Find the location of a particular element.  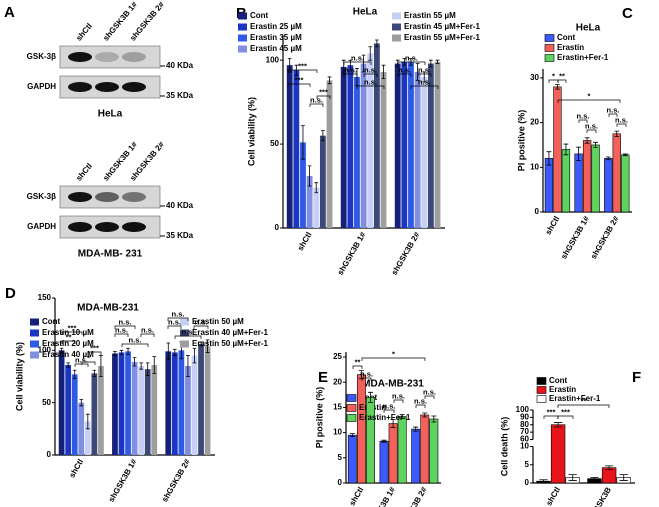

significance-label: ** is located at coordinates (584, 400).